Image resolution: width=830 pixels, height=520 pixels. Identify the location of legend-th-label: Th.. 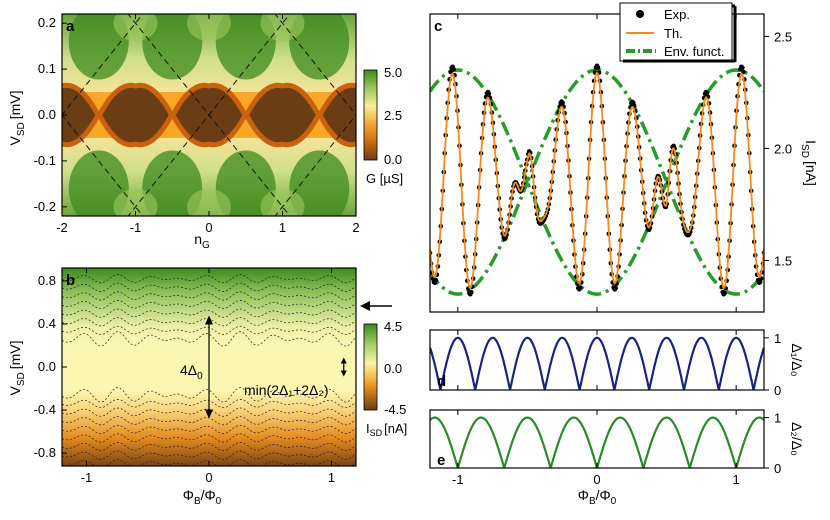
(673, 33).